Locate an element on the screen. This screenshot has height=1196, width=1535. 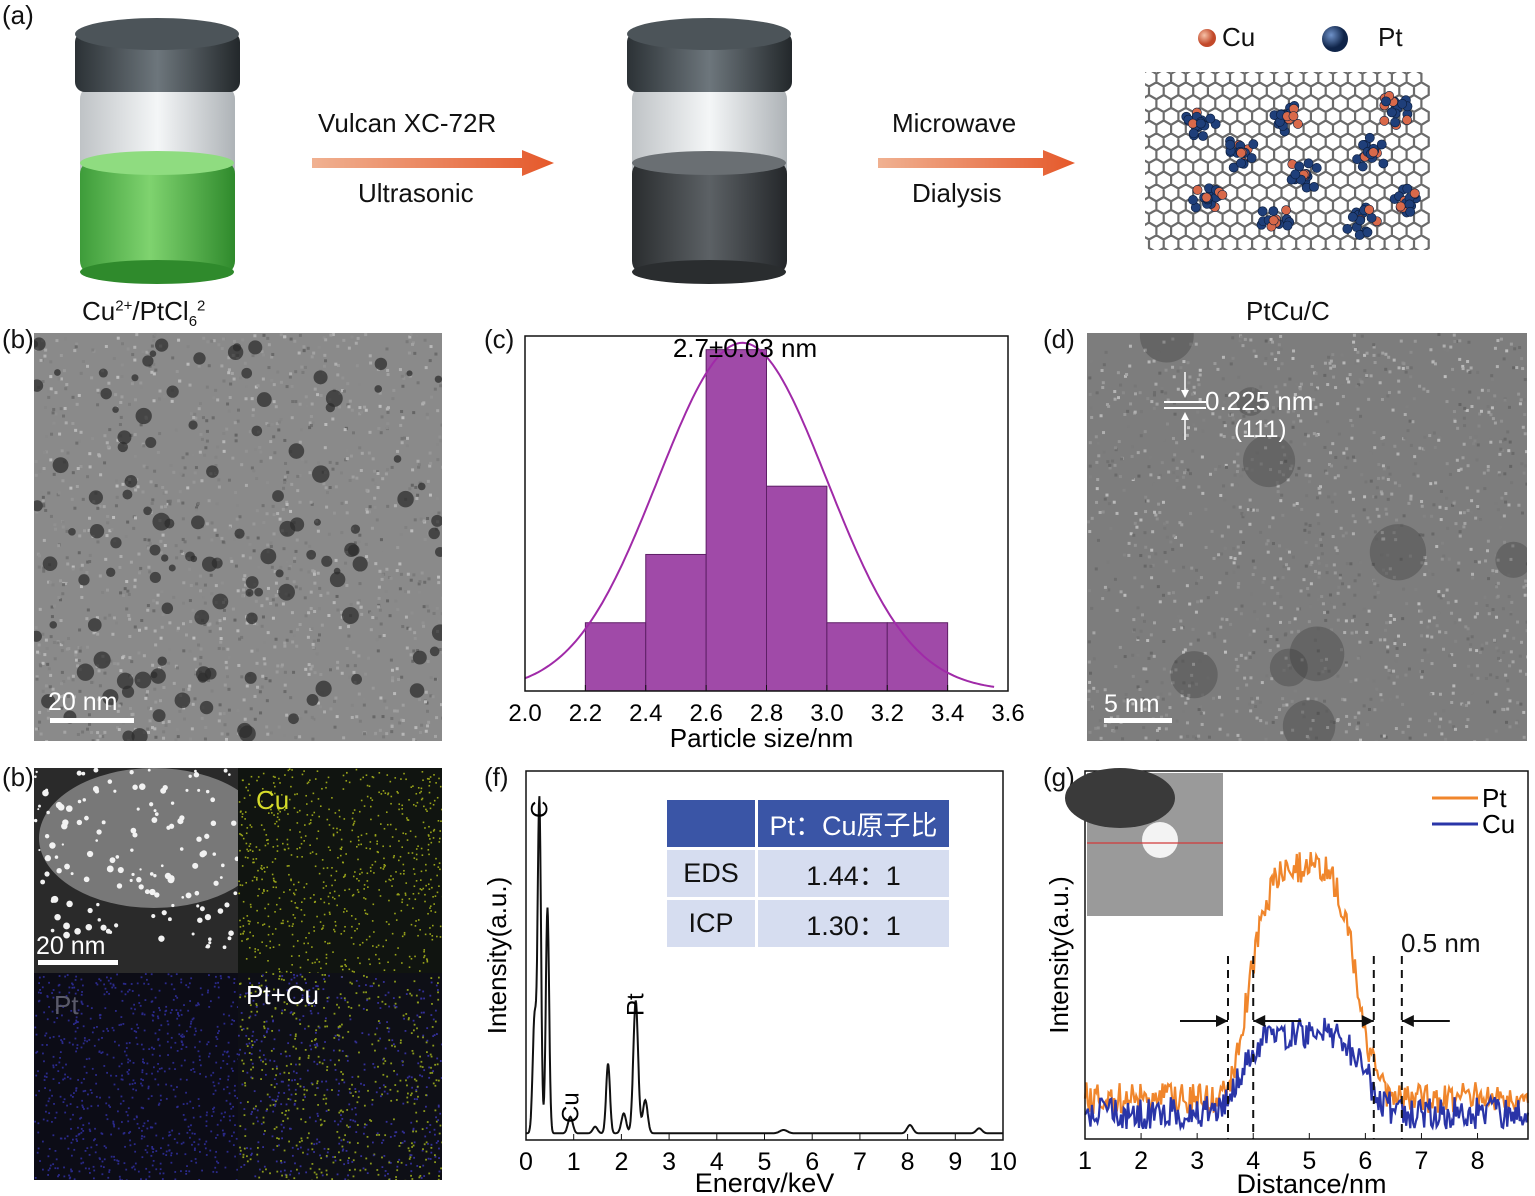
particle is located at coordinates (278, 496).